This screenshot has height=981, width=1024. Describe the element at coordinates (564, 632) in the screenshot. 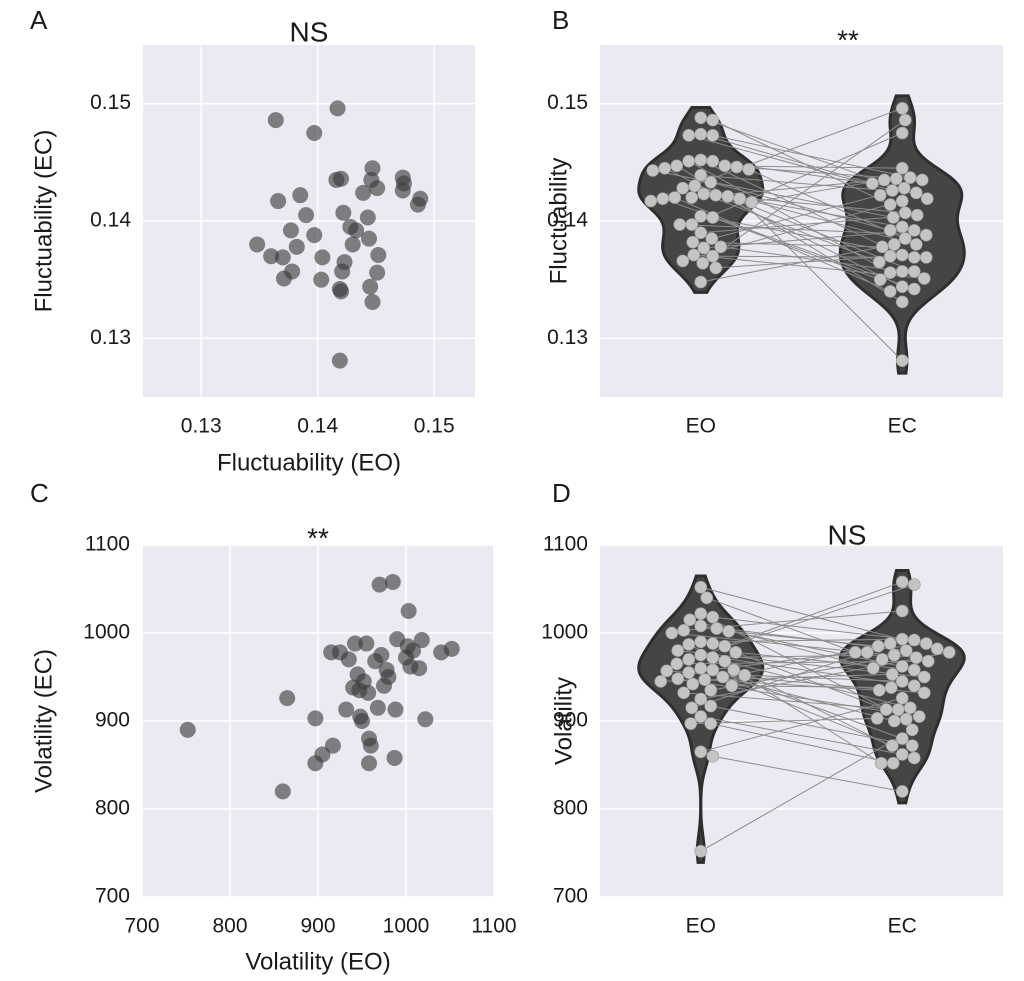

I see `y-tick-label: 1000` at that location.